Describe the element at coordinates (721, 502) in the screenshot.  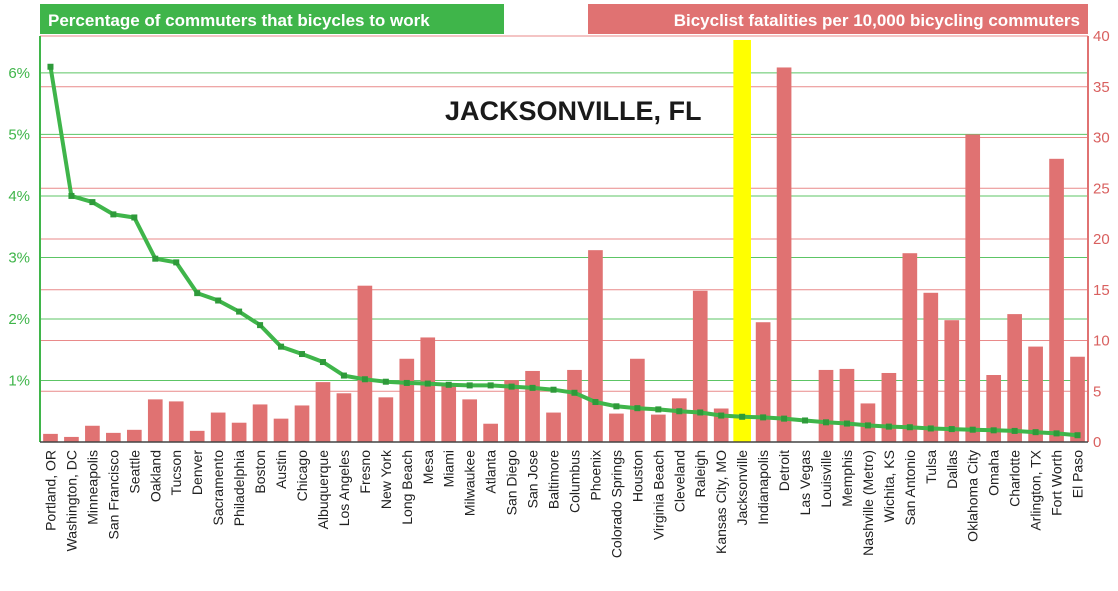
I see `category-label: Kansas City, MO` at that location.